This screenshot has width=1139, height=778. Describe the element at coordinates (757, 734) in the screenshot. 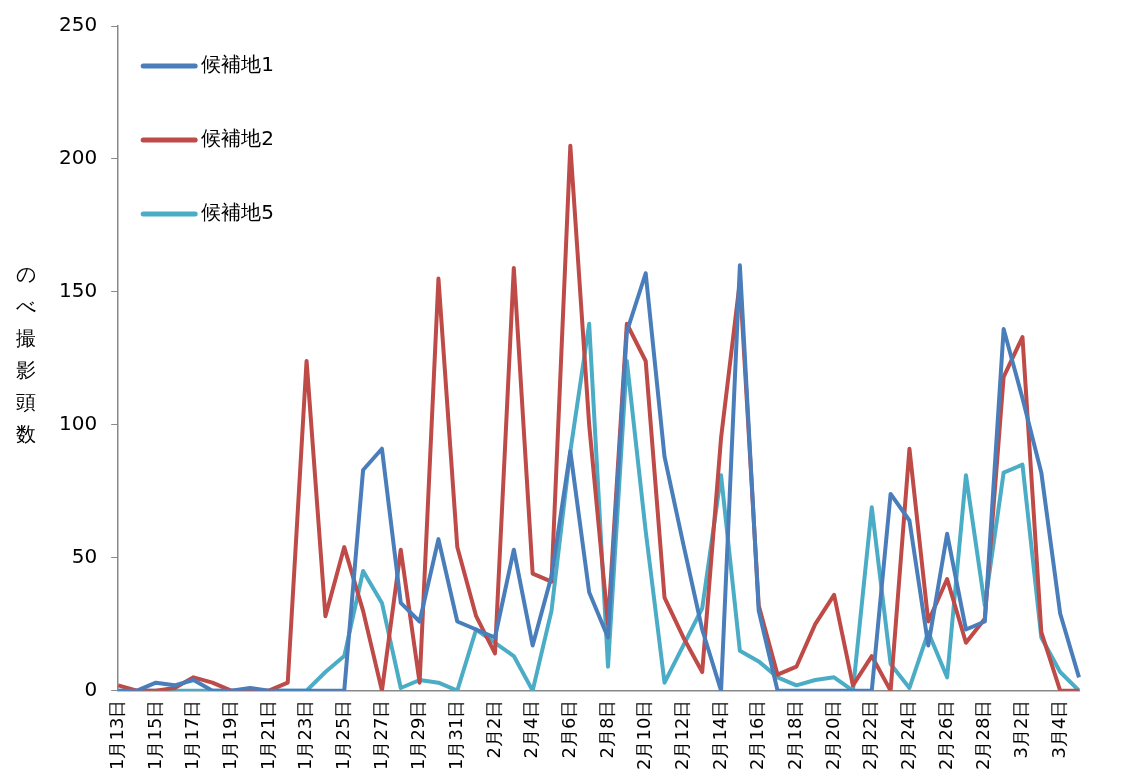

I see `x-tick-label: 2月16日` at that location.